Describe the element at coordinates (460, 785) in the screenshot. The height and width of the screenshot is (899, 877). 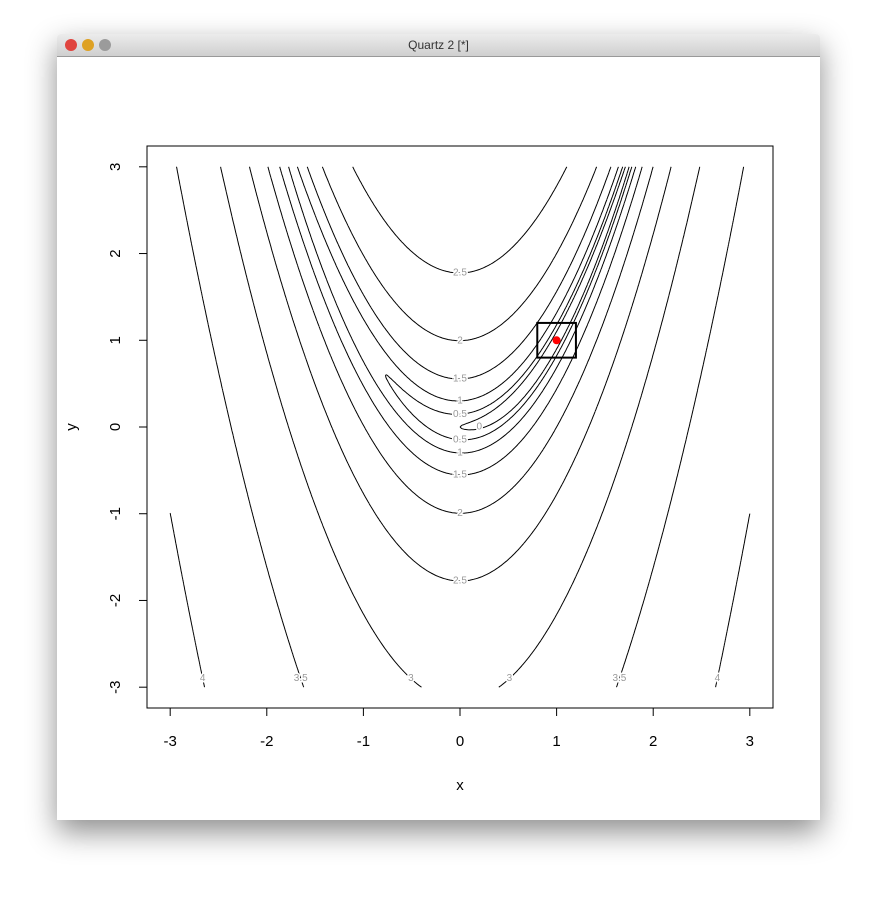
I see `x-axis-label: x` at that location.